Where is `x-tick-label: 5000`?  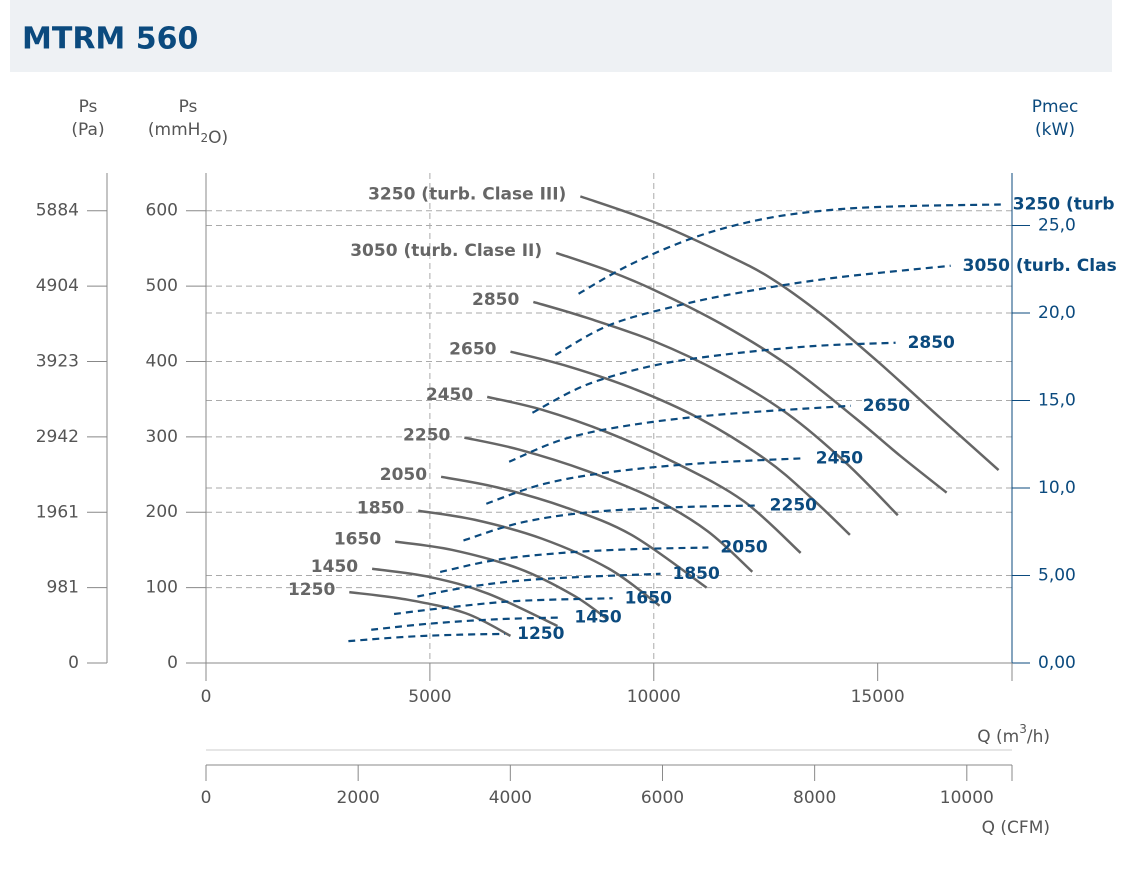
x-tick-label: 5000 is located at coordinates (429, 697).